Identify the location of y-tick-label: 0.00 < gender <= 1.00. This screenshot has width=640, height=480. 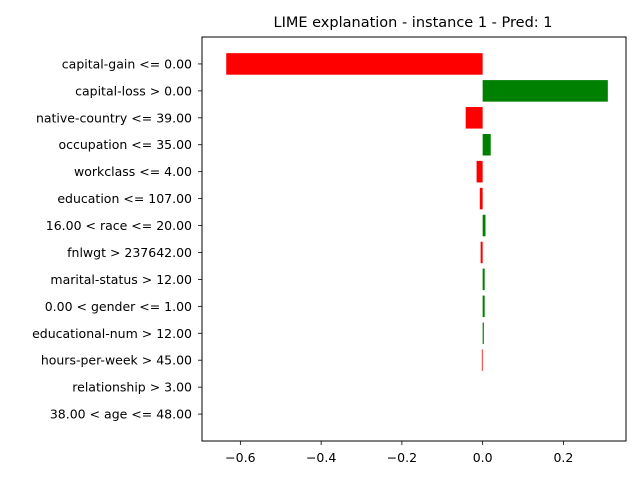
(118, 306).